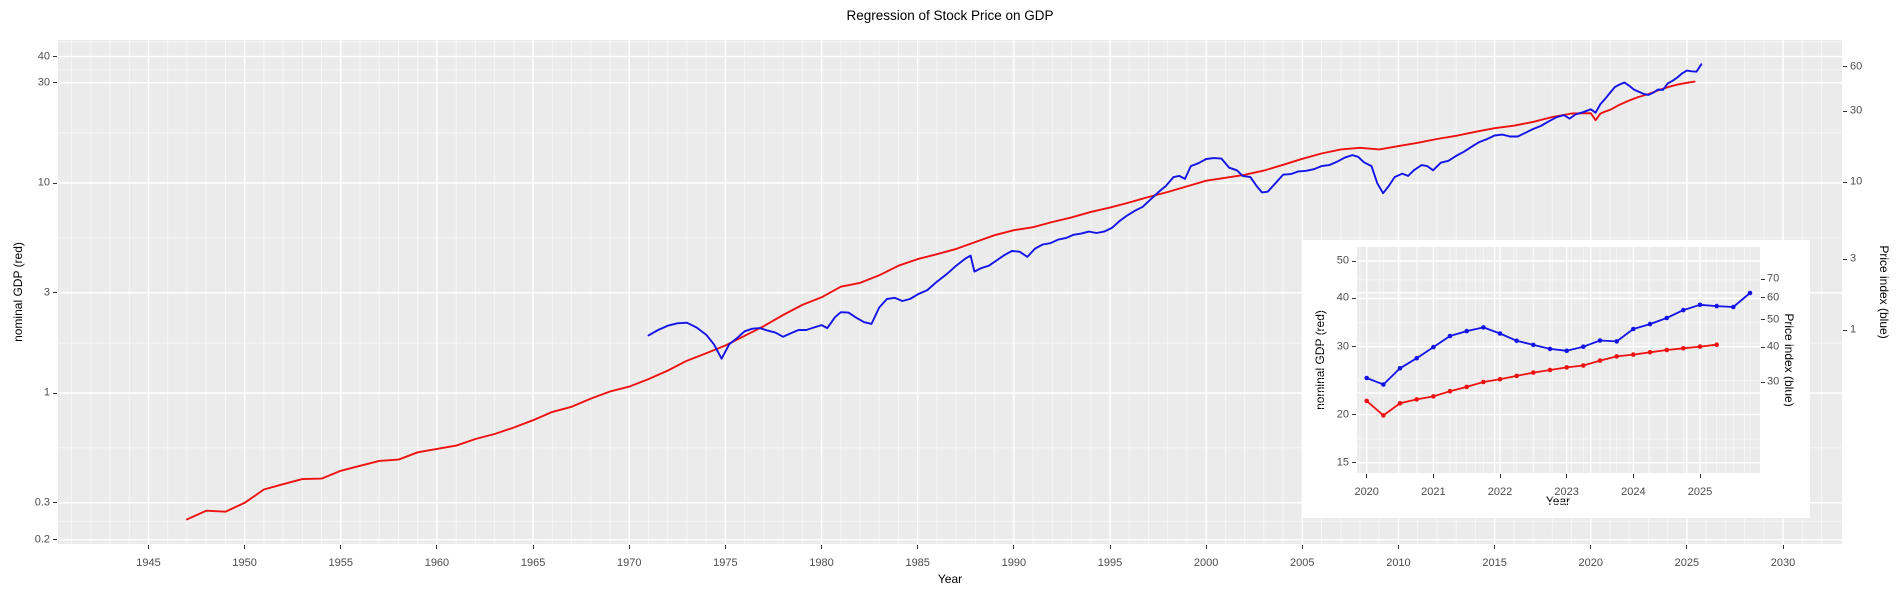  I want to click on main-y-left-tick-label: 10, so click(43, 182).